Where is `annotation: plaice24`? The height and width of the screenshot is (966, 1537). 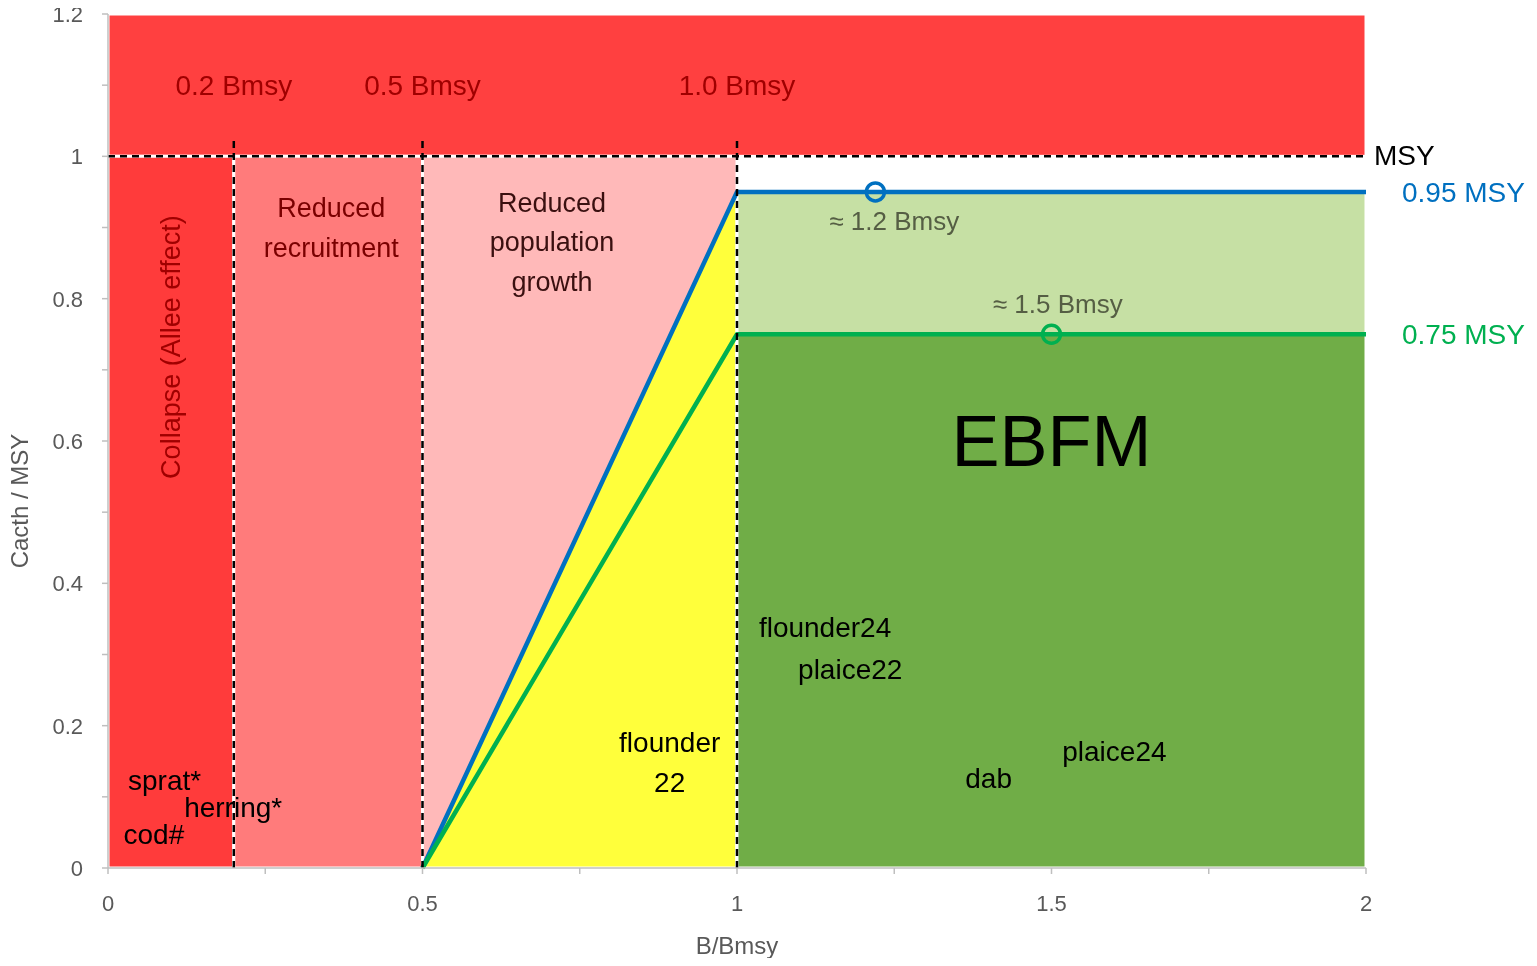
annotation: plaice24 is located at coordinates (1114, 751).